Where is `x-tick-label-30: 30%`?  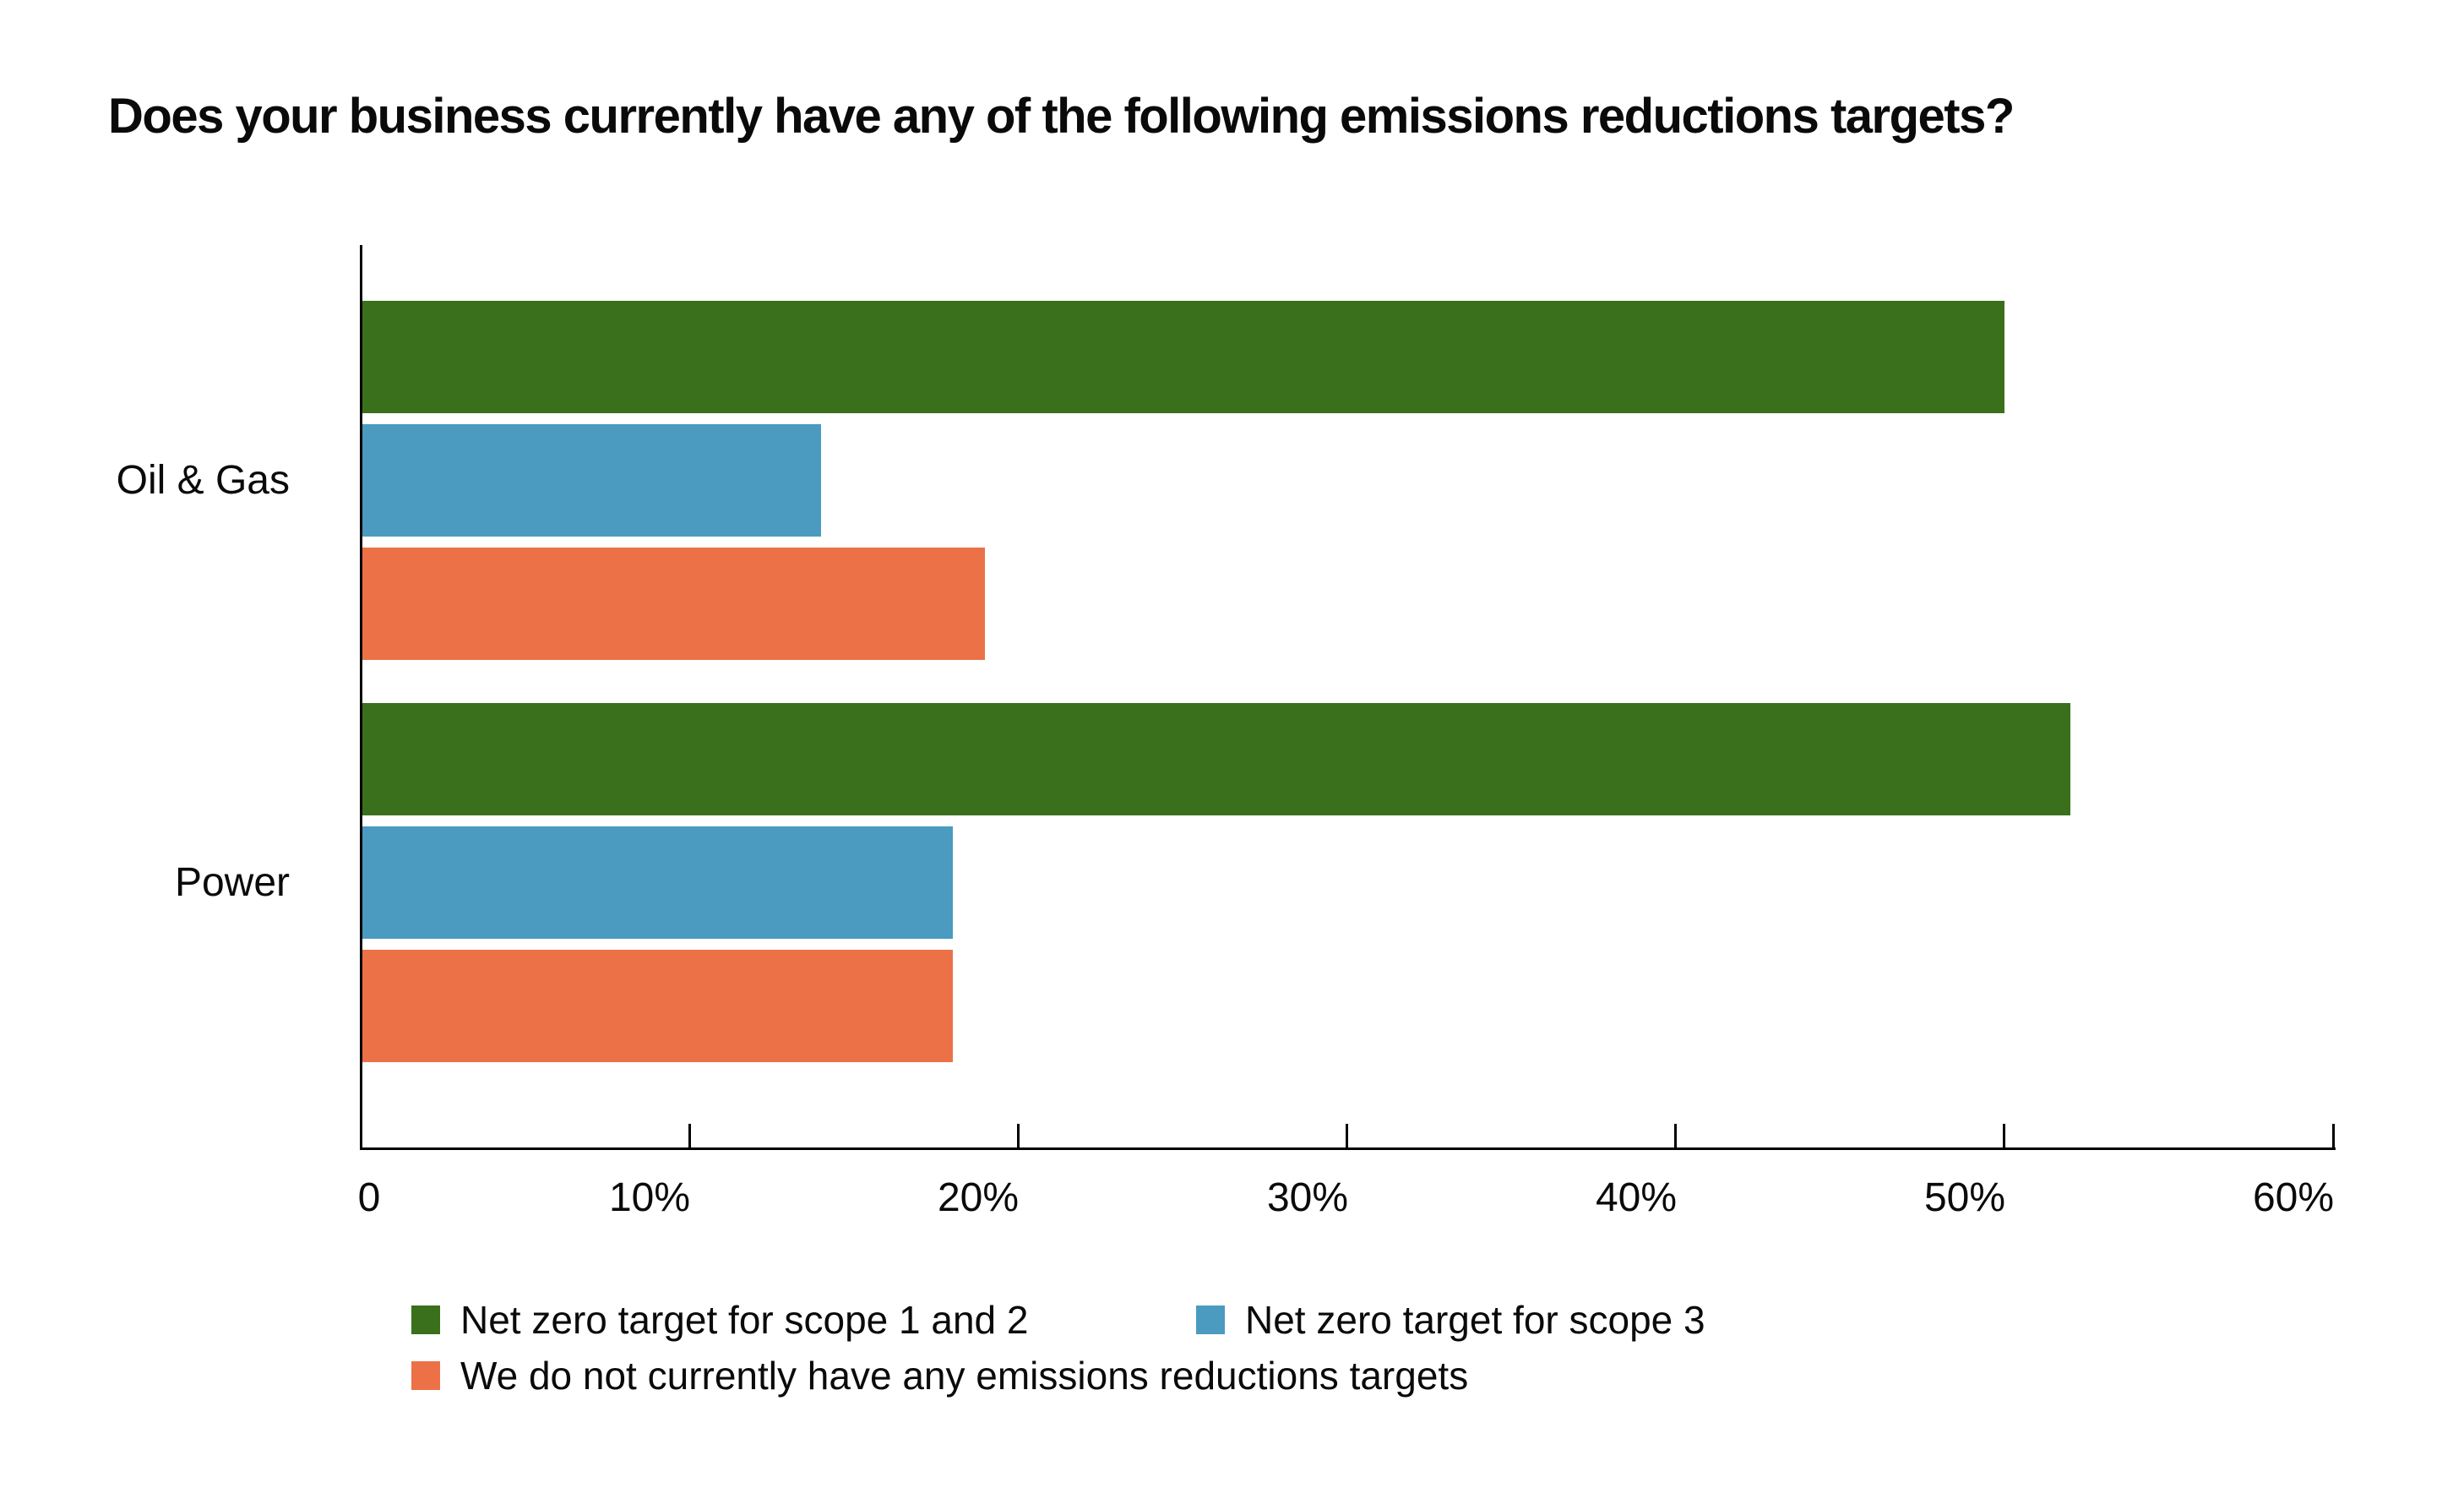 x-tick-label-30: 30% is located at coordinates (1308, 1197).